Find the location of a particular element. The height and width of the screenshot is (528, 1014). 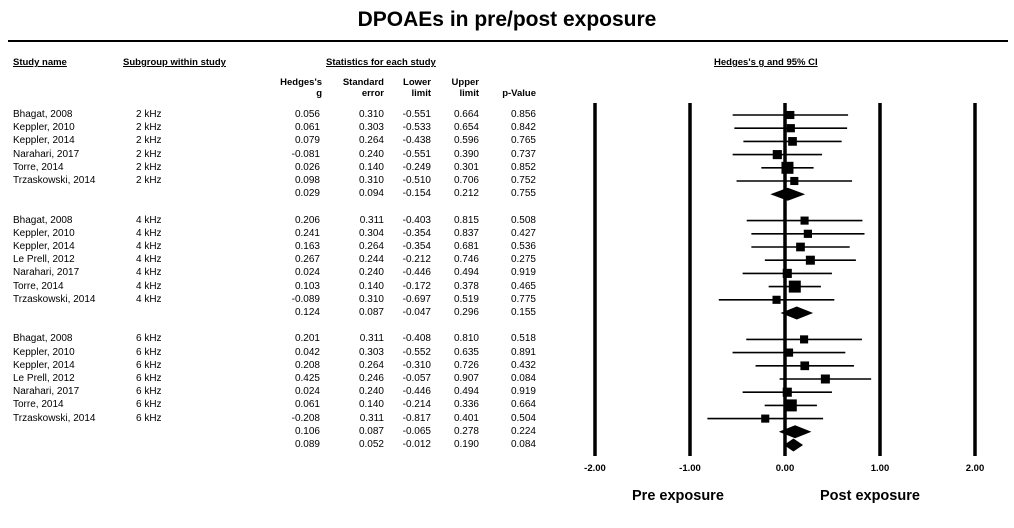

table-cell-se: 0.244 is located at coordinates (371, 260).